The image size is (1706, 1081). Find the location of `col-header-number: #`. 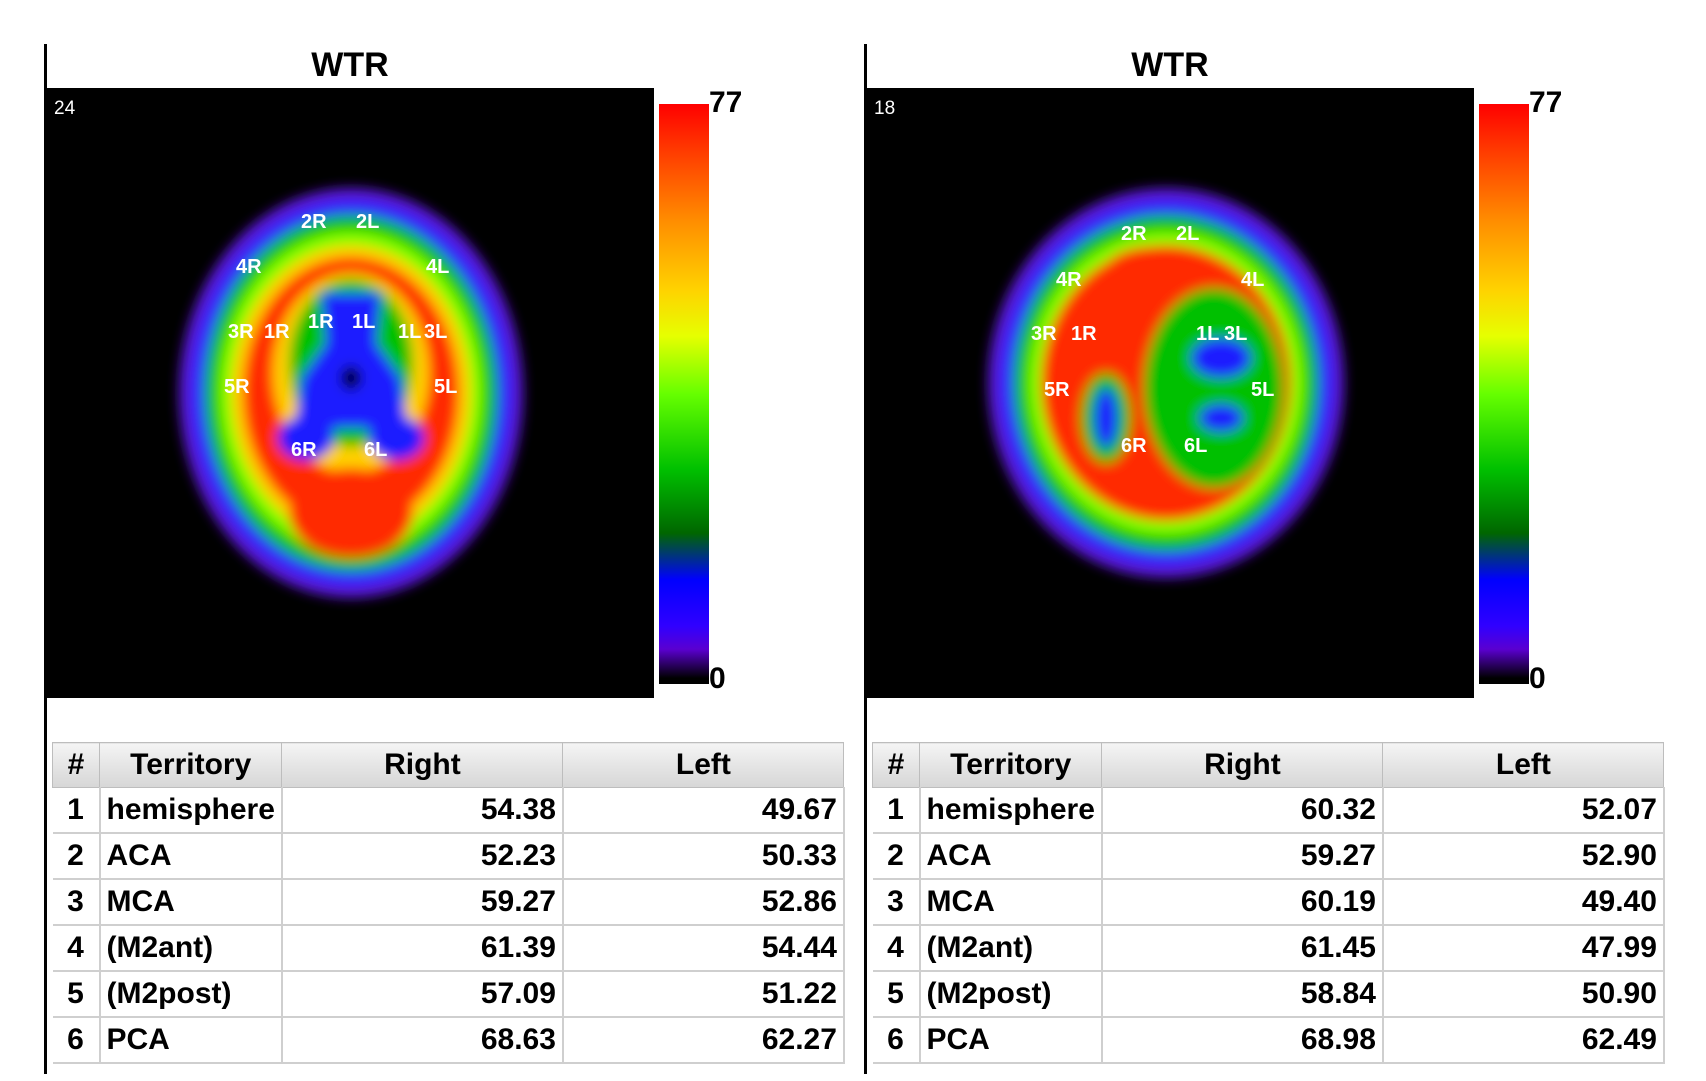

col-header-number: # is located at coordinates (76, 765).